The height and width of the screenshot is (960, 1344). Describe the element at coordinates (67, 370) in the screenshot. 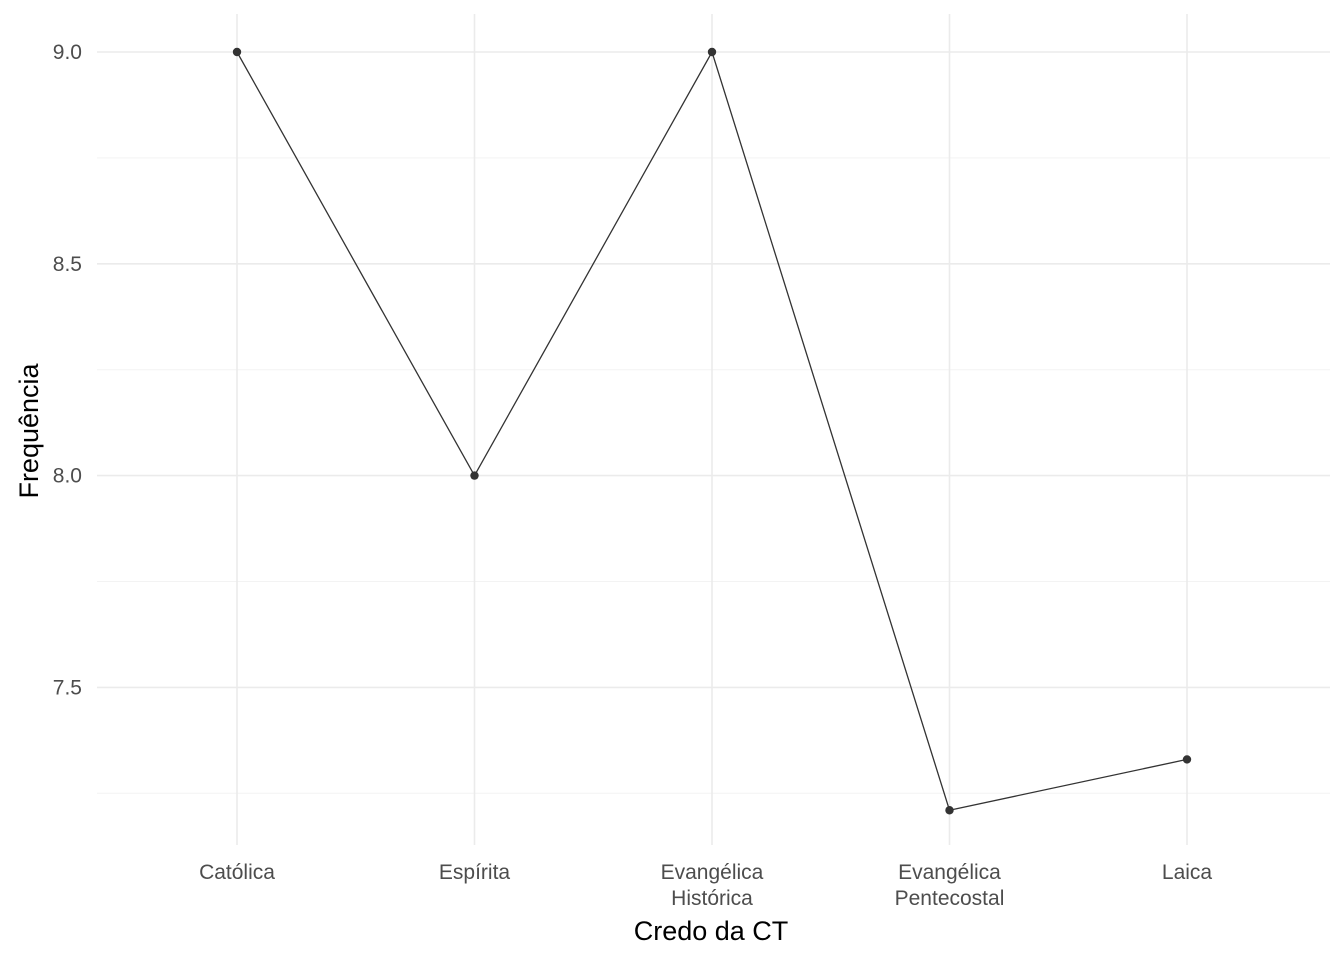

I see `y-axis-ticks: 7.5 8.0 8.5 9.0` at that location.